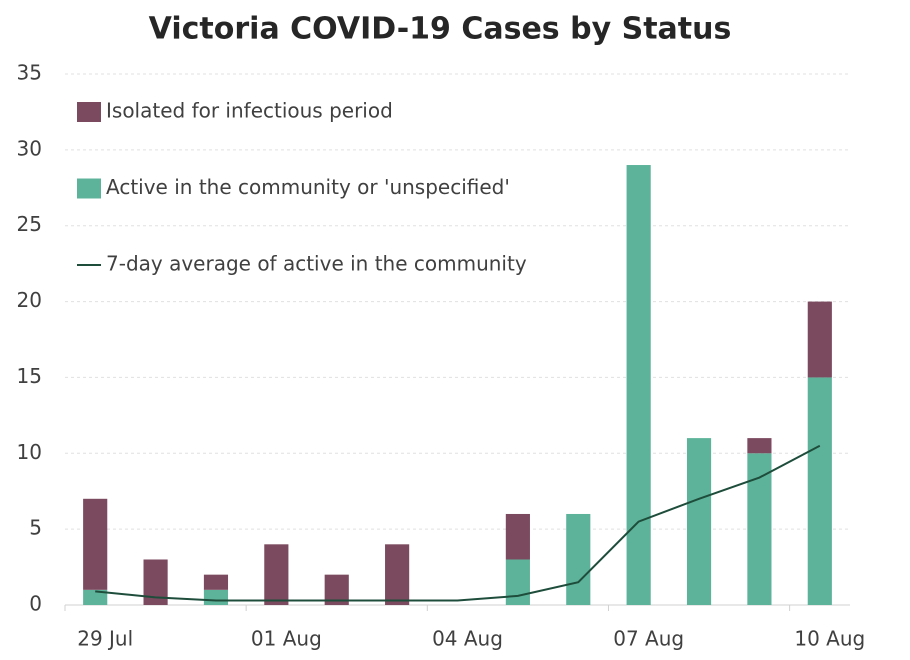 The image size is (910, 660). What do you see at coordinates (829, 639) in the screenshot?
I see `x-tick-label: 10 Aug` at bounding box center [829, 639].